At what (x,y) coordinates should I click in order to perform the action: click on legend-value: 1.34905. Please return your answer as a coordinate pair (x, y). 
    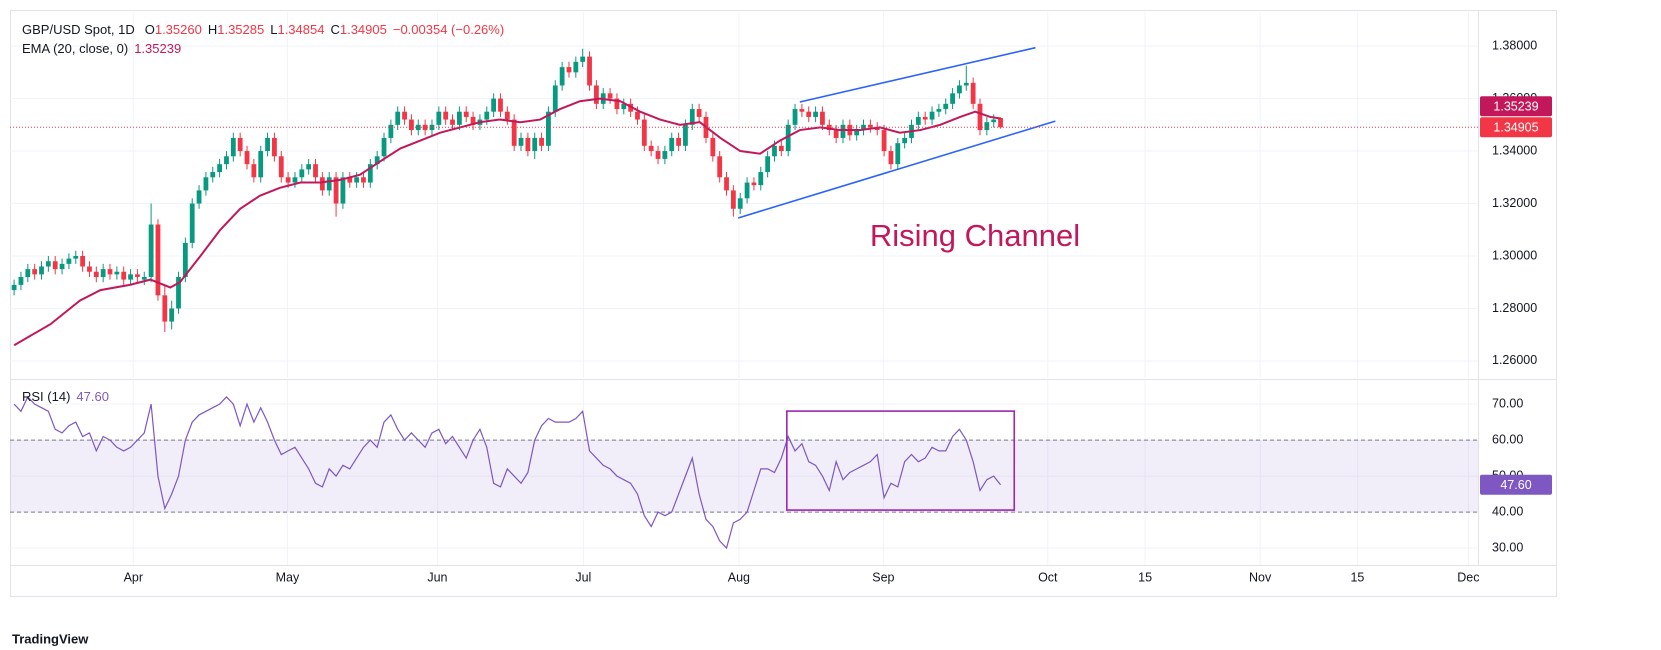
    Looking at the image, I should click on (363, 29).